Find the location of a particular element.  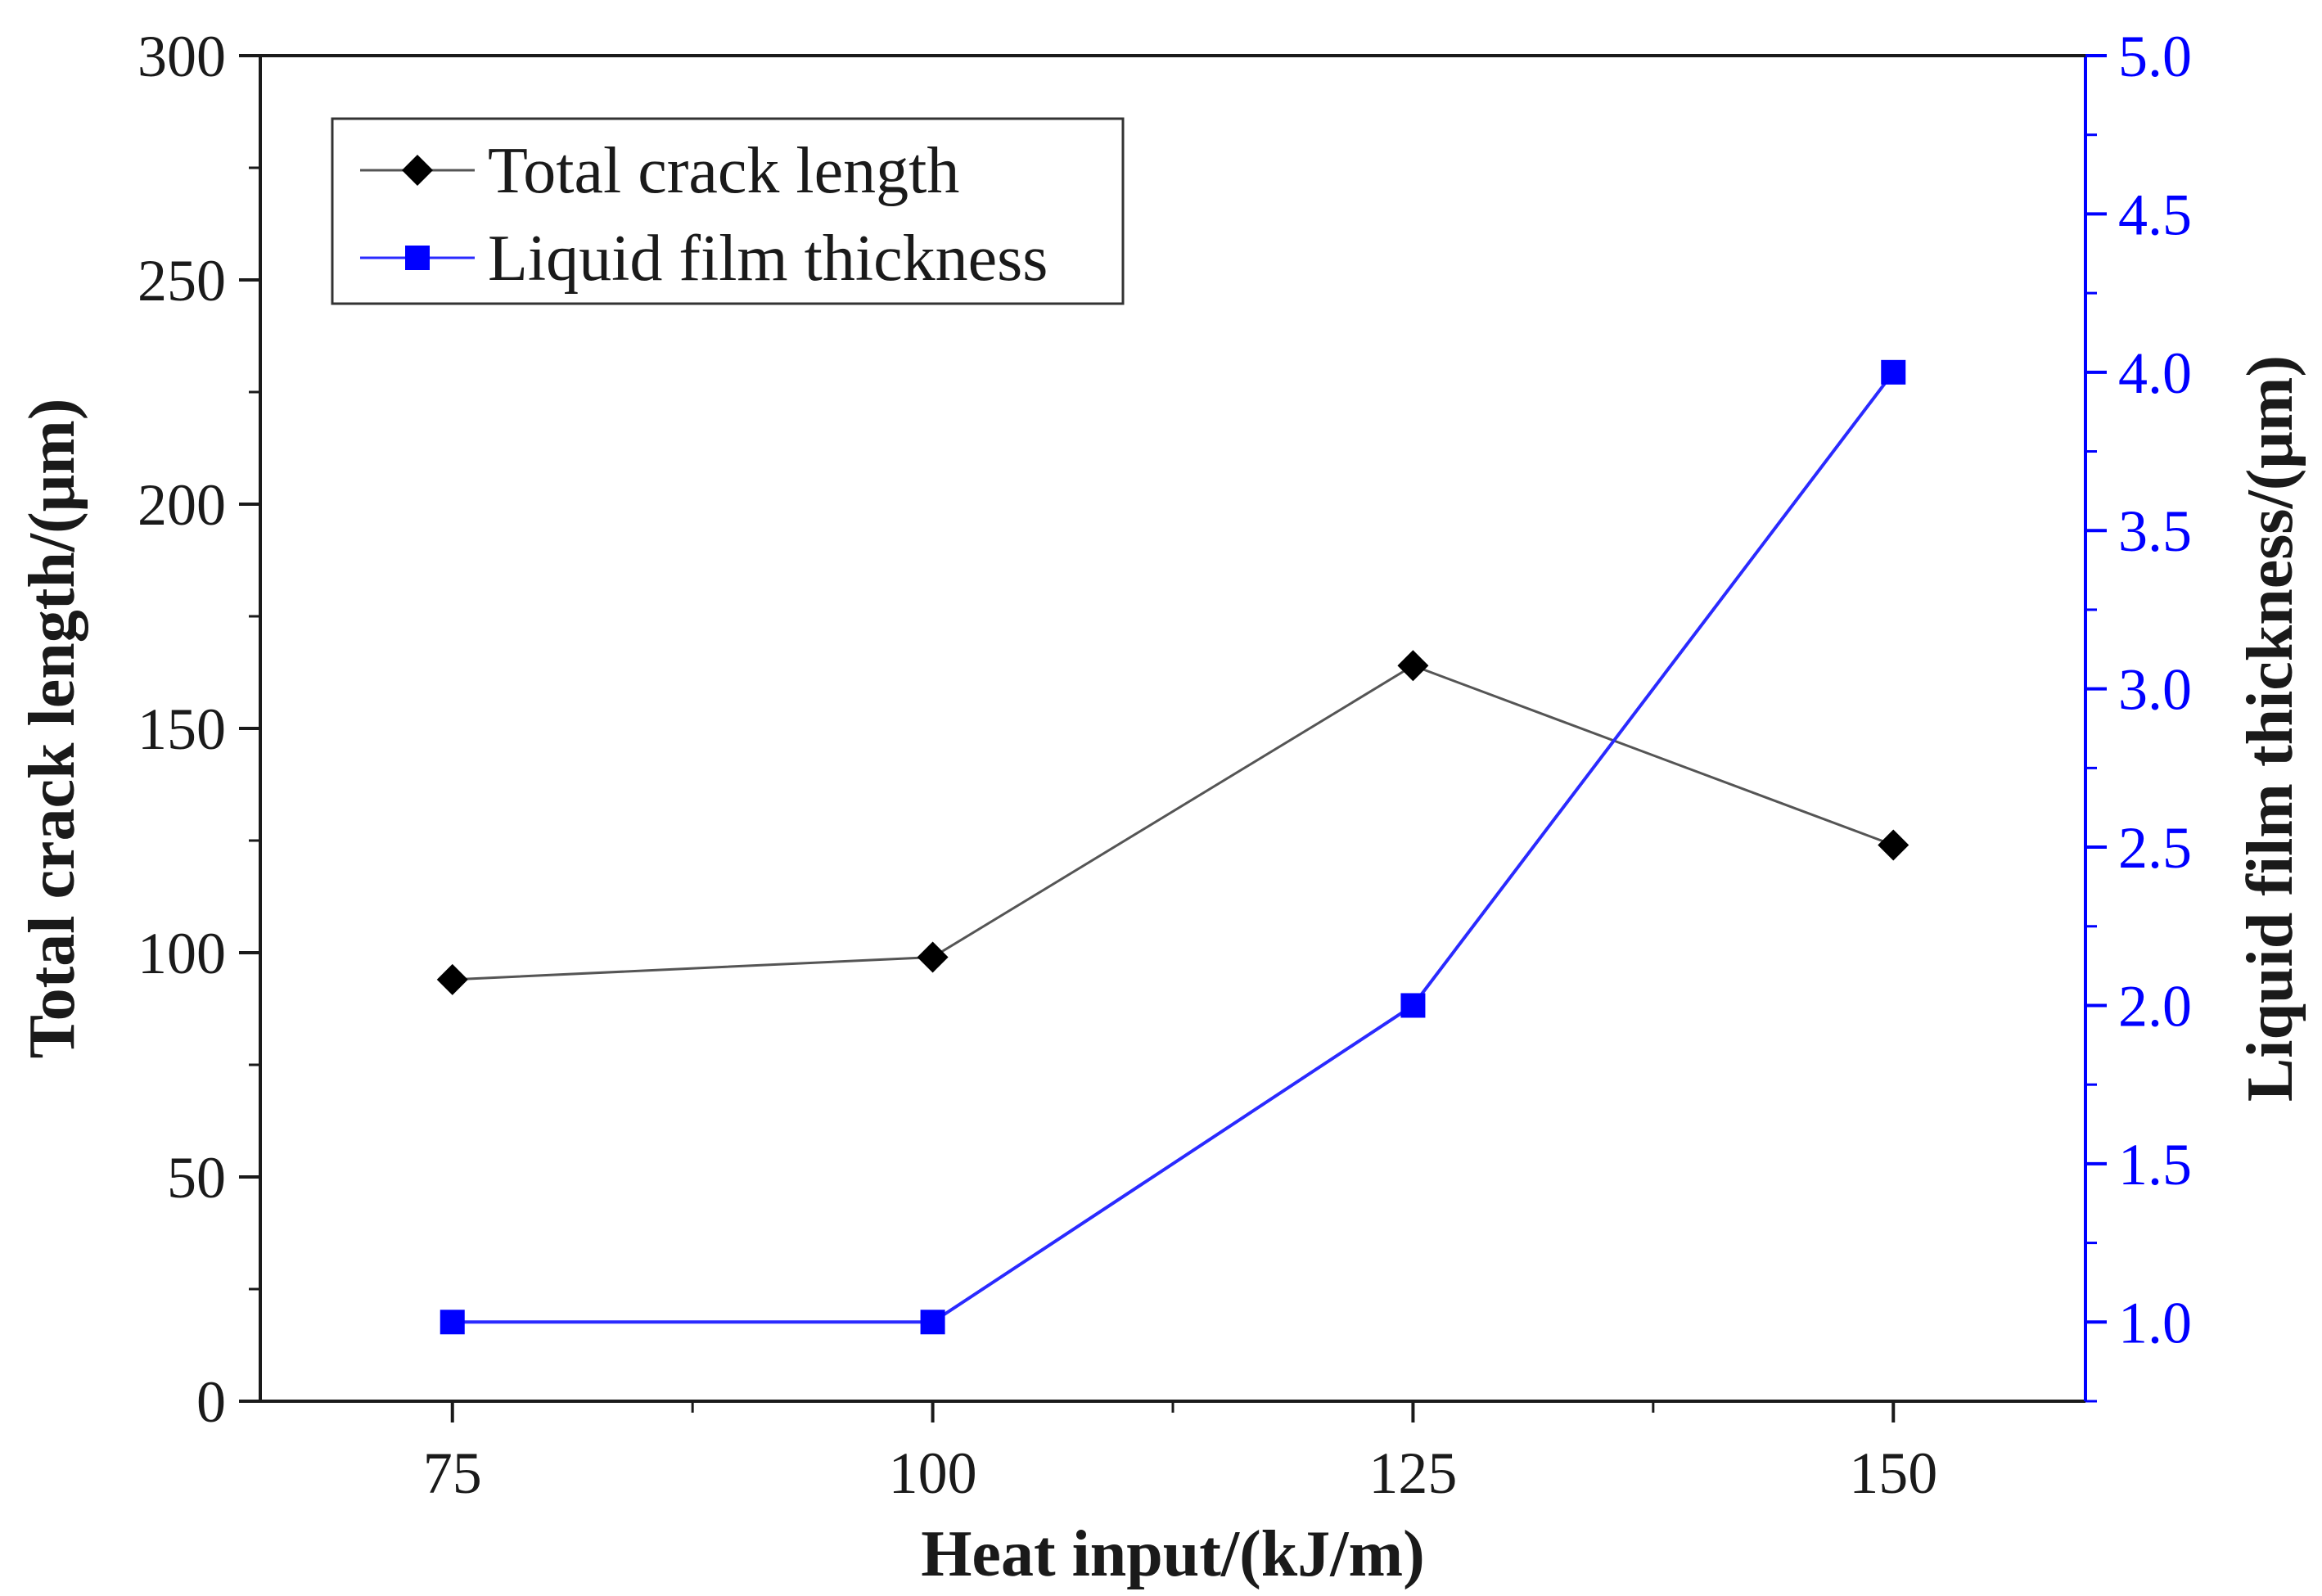

x-axis-title: Heat input/(kJ/m) is located at coordinates (1173, 1554).